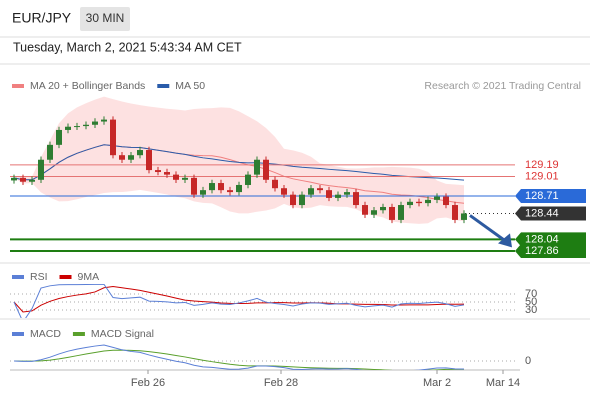  Describe the element at coordinates (122, 334) in the screenshot. I see `legend-label: MACD Signal` at that location.